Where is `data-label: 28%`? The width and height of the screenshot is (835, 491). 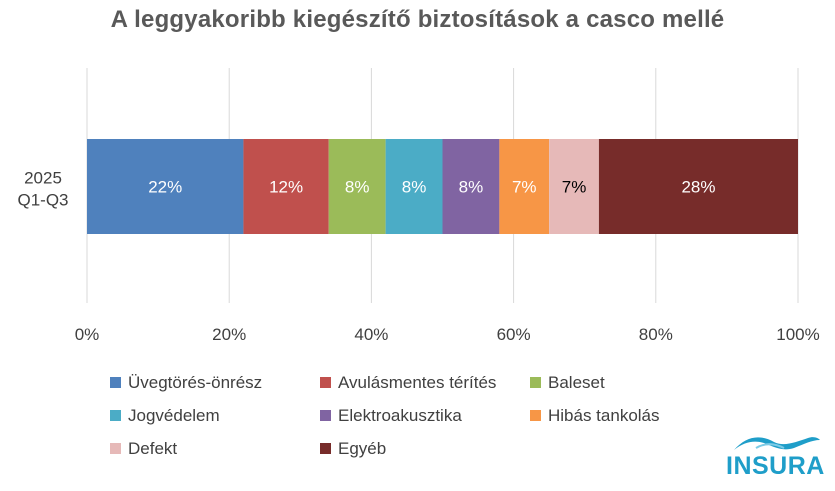 data-label: 28% is located at coordinates (698, 187).